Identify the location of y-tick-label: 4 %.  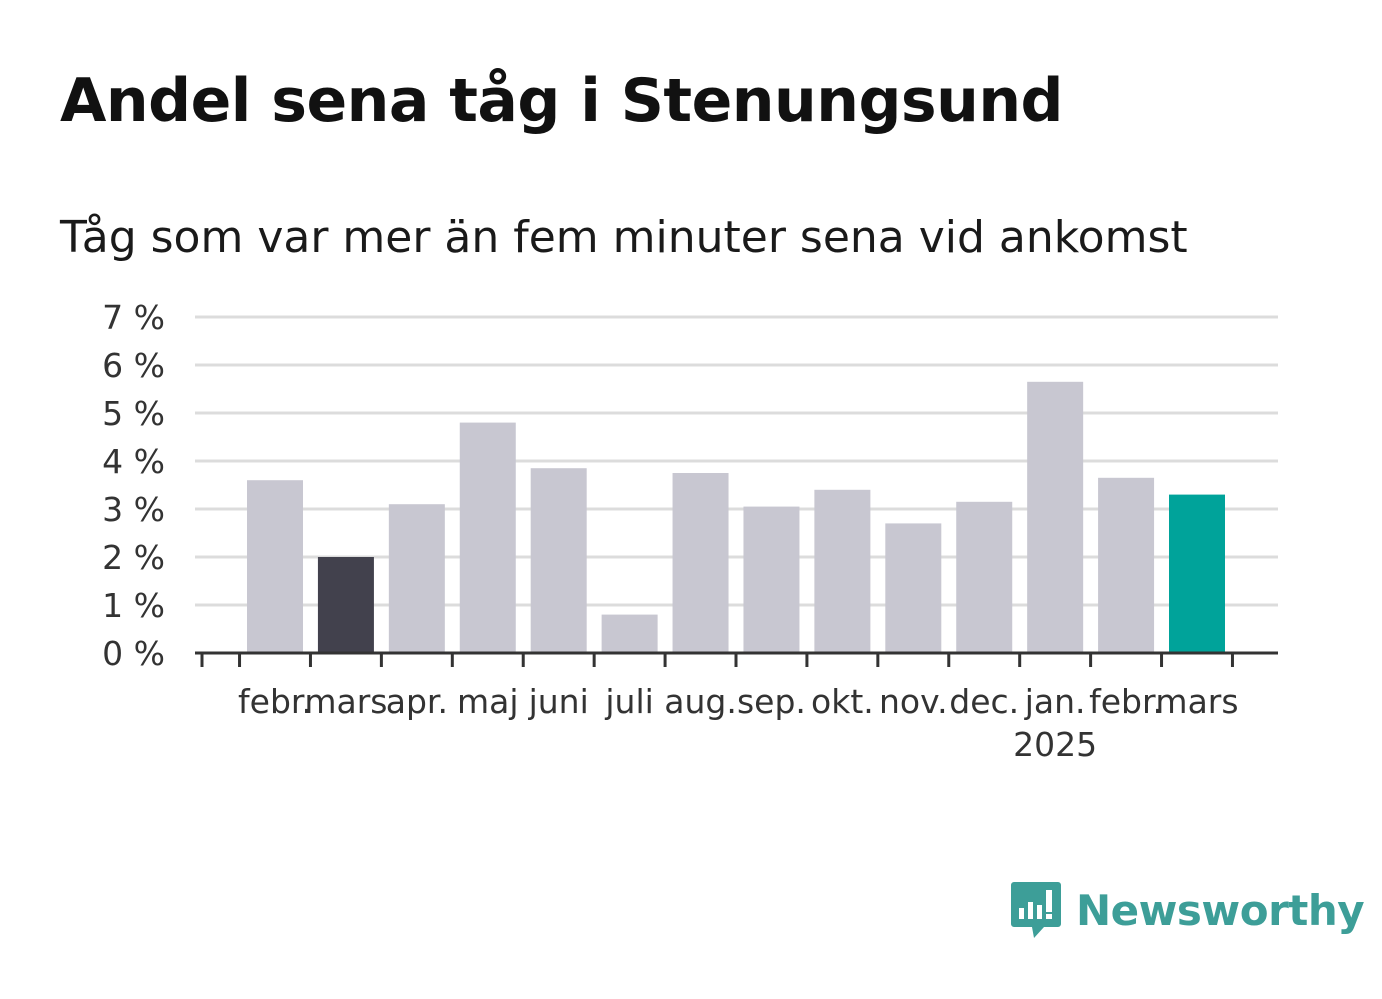
(133, 461).